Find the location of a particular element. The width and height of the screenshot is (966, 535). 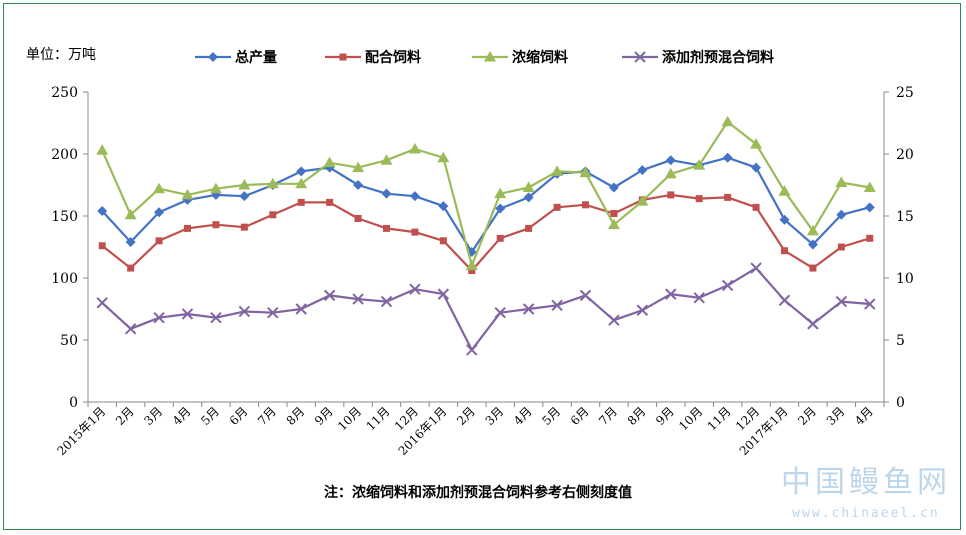

legend-item-2: 配合饲料 is located at coordinates (373, 57).